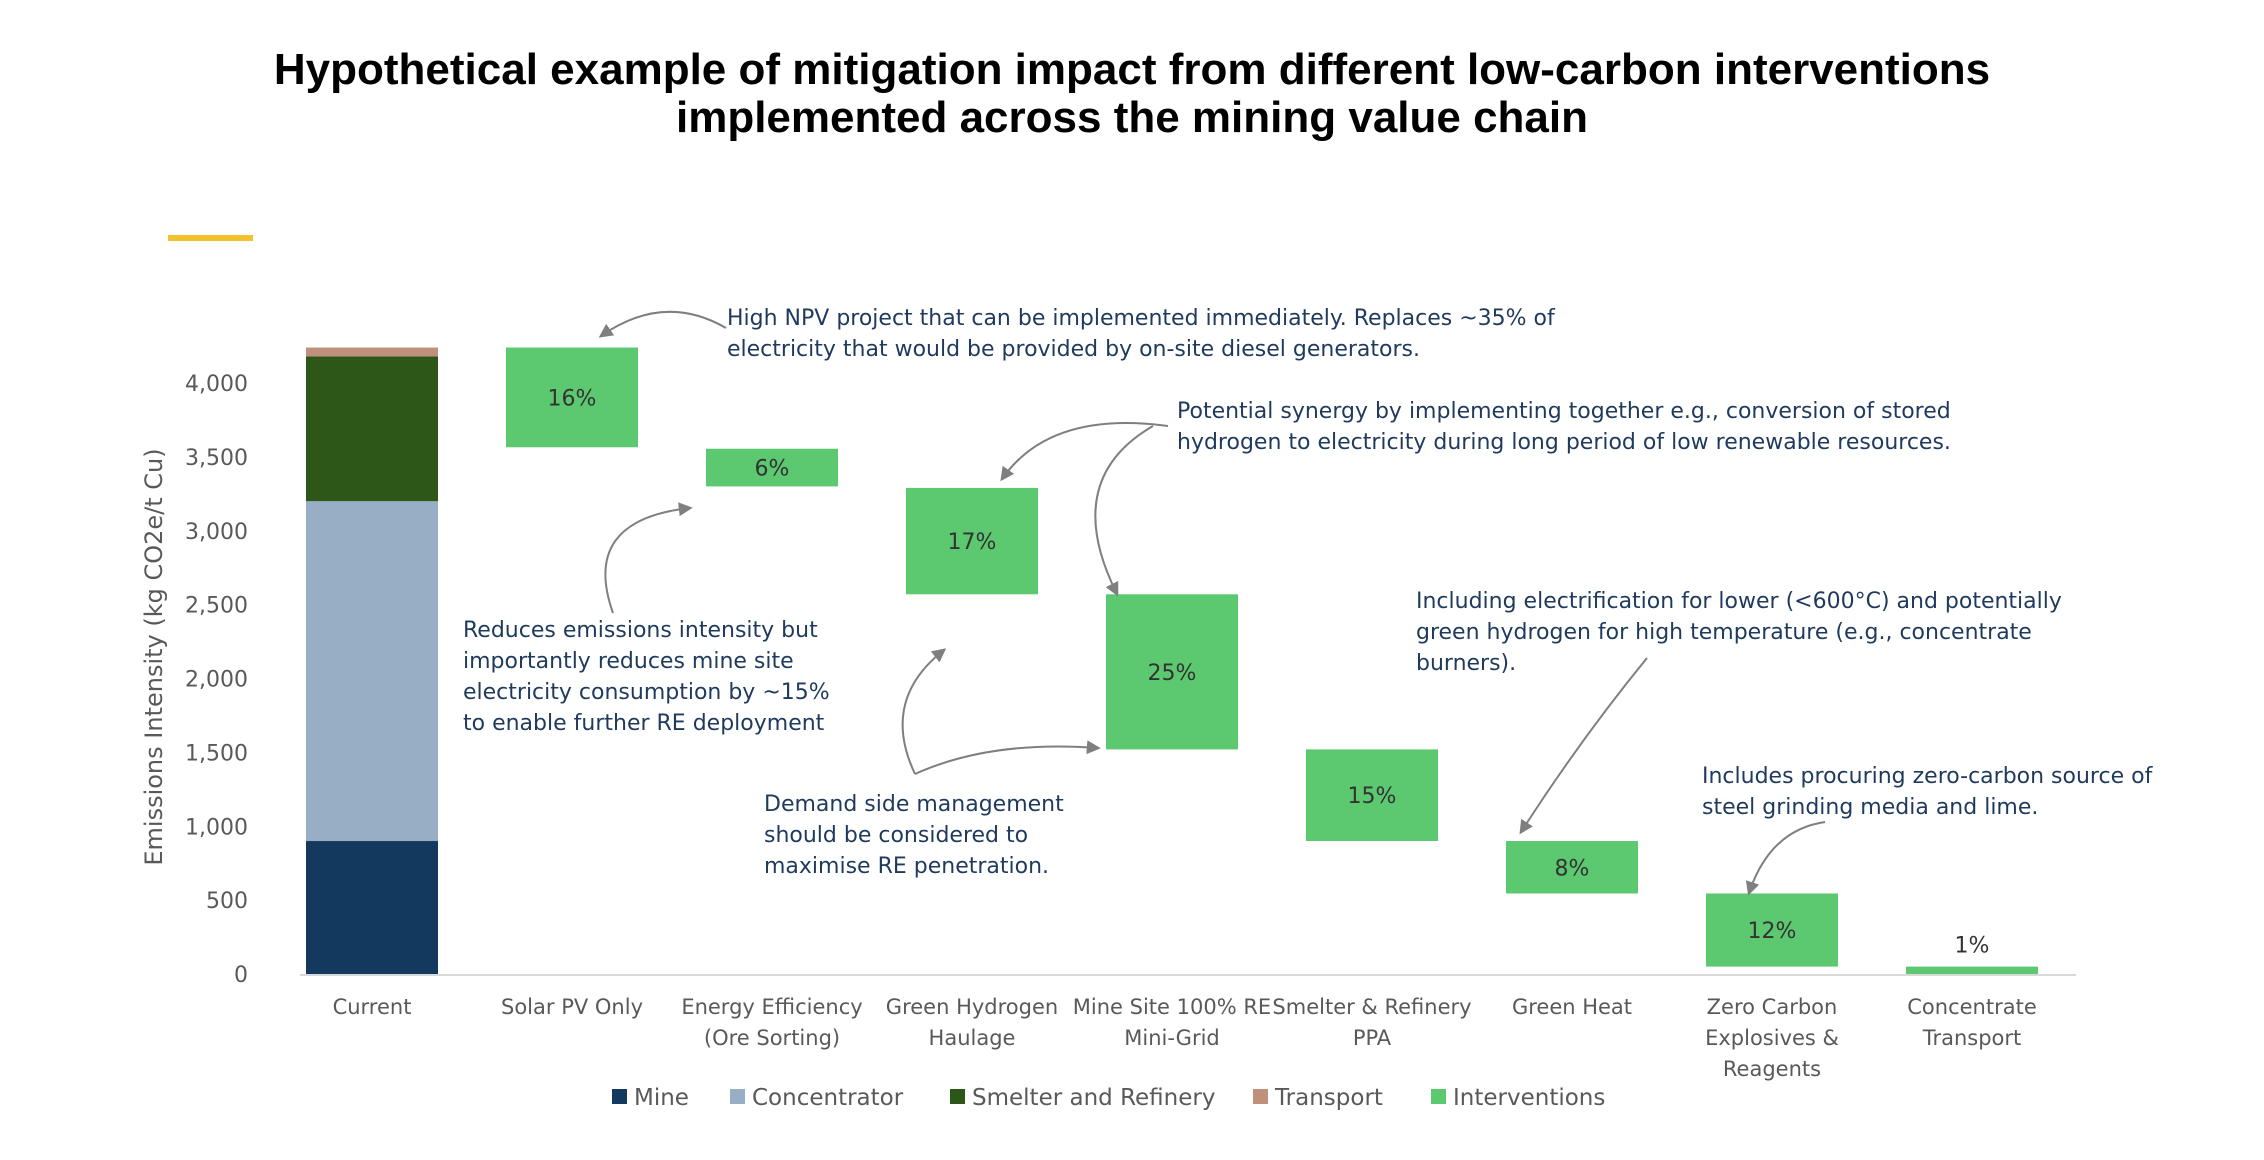 This screenshot has height=1160, width=2264. What do you see at coordinates (216, 680) in the screenshot?
I see `y-tick-label: 2,000` at bounding box center [216, 680].